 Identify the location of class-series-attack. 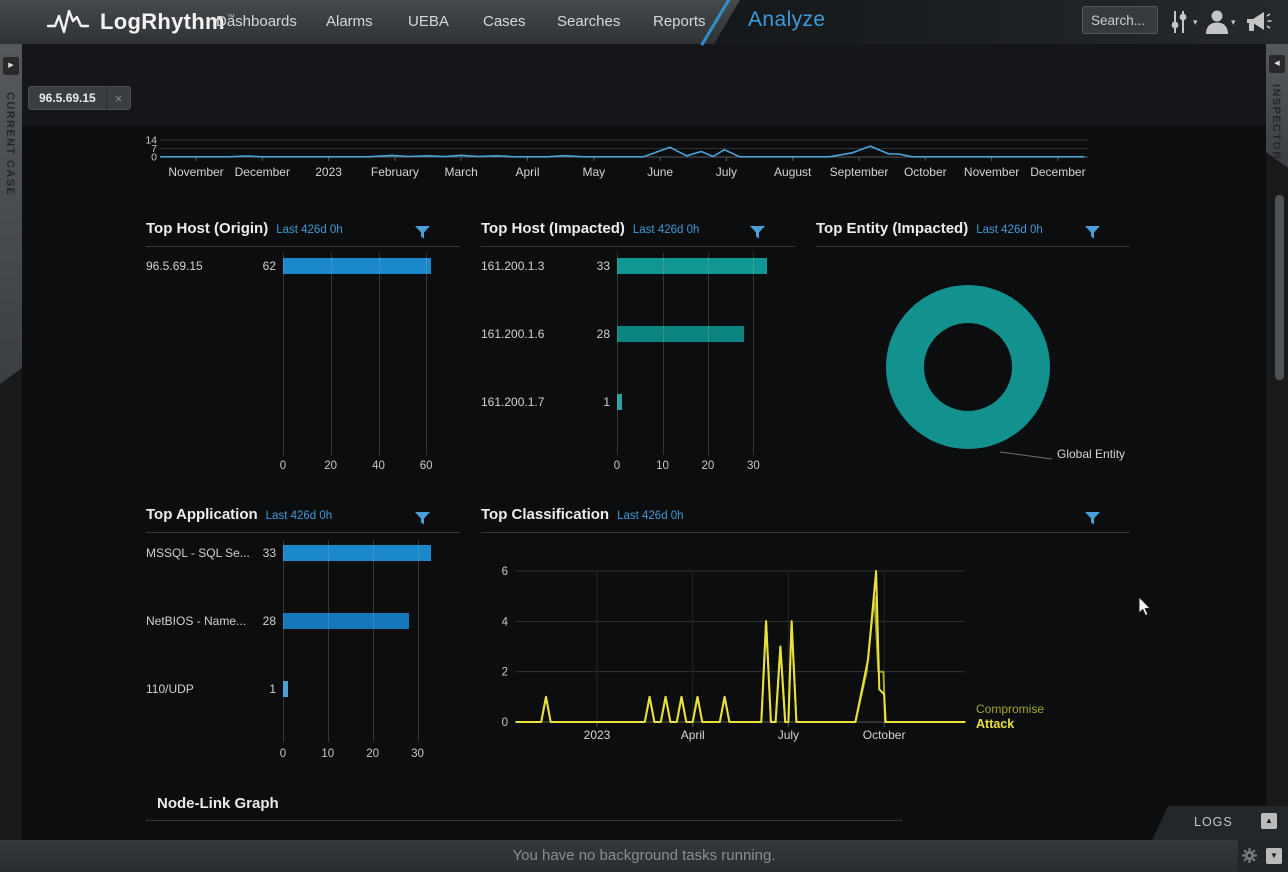
(740, 646).